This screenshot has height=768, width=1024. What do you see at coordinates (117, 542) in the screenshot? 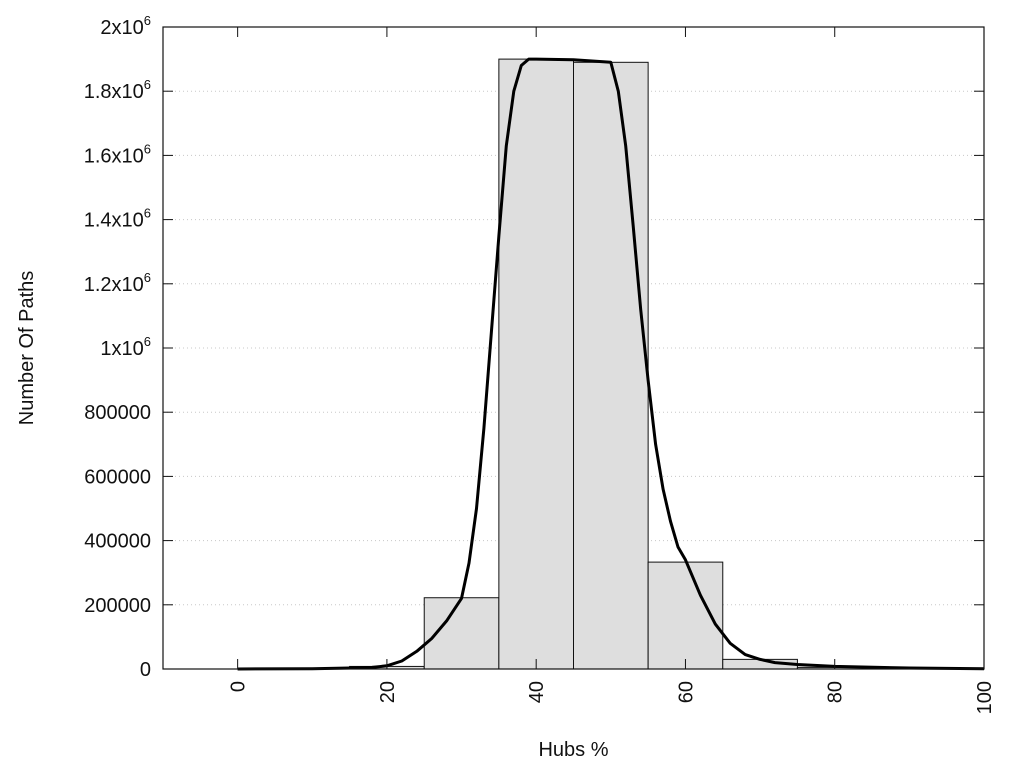
I see `y-tick-label: 400000` at bounding box center [117, 542].